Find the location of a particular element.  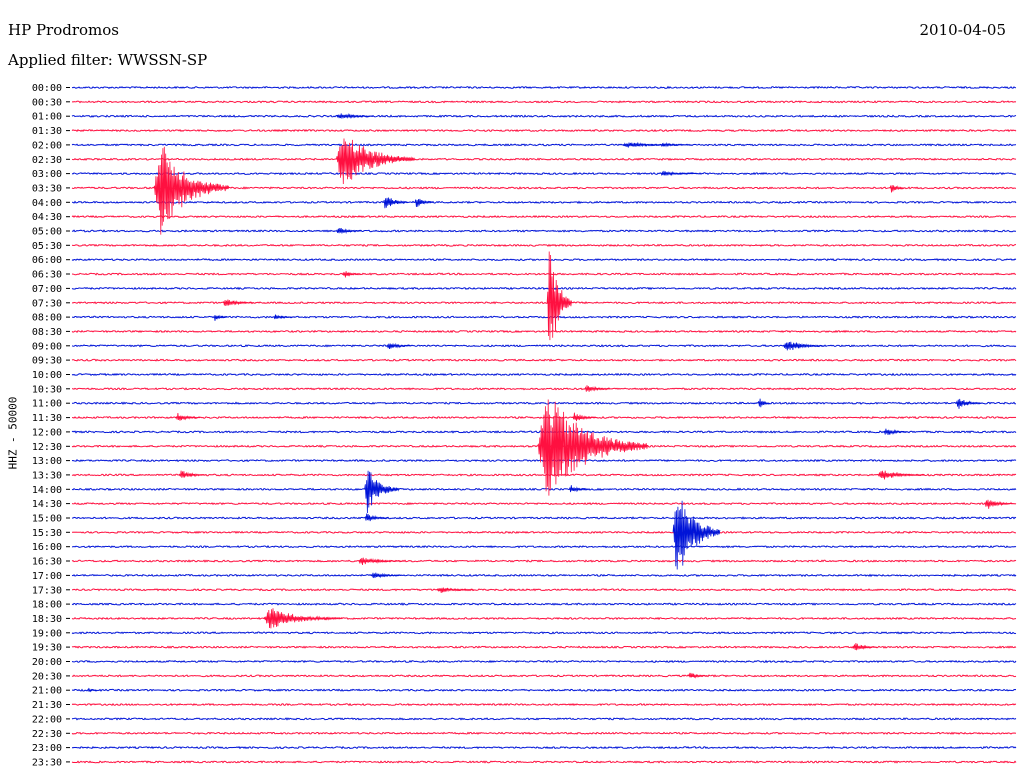

time-tick-label: 00:00 is located at coordinates (47, 88).